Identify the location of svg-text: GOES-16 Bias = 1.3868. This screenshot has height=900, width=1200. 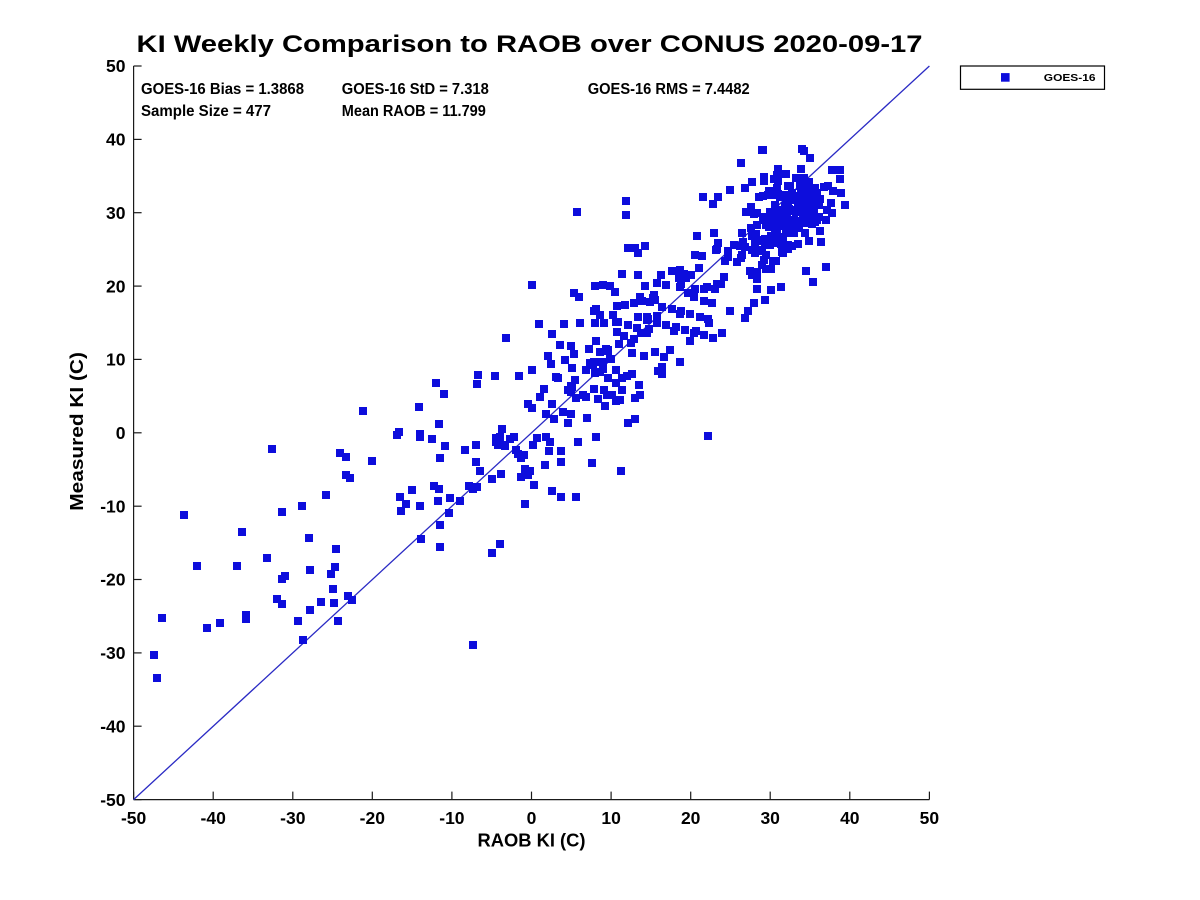
(222, 89).